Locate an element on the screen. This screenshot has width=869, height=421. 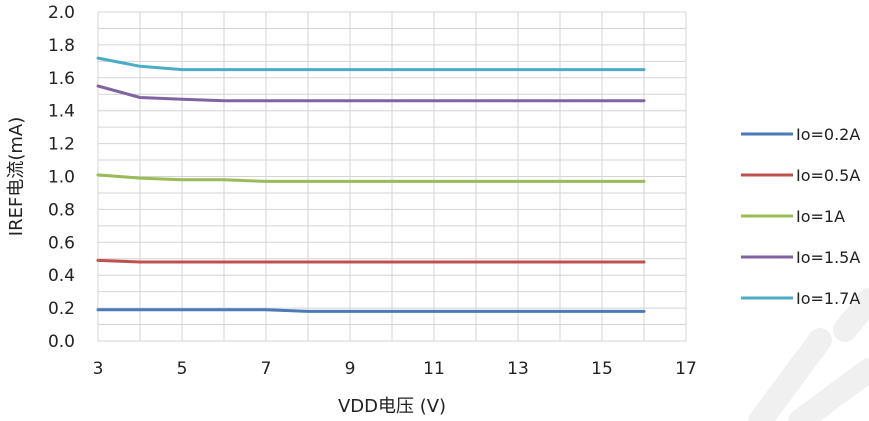
x-tick-label: 3 is located at coordinates (98, 369).